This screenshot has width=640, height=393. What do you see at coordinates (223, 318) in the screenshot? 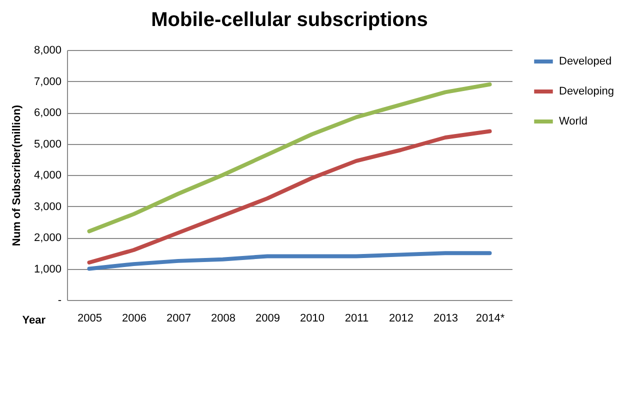
I see `x-tick-label: 2008` at bounding box center [223, 318].